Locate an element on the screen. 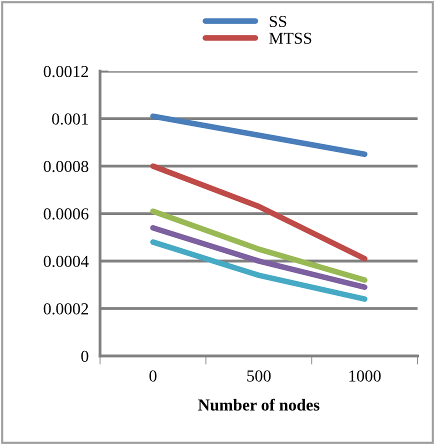  y-tick-label: 0.0008 is located at coordinates (66, 166).